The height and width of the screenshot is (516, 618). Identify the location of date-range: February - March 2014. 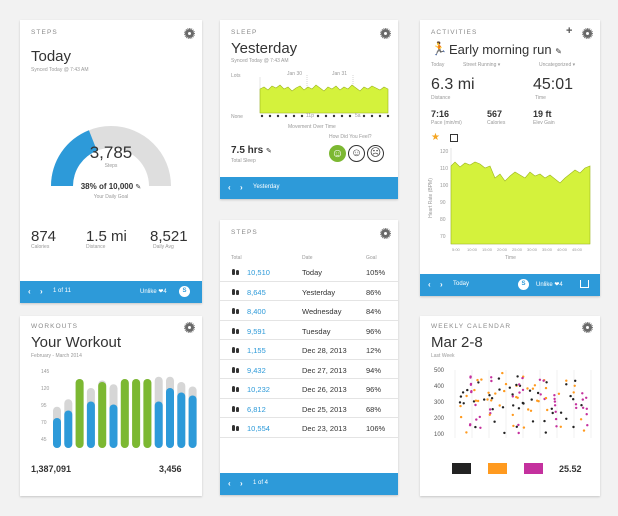
(56, 356).